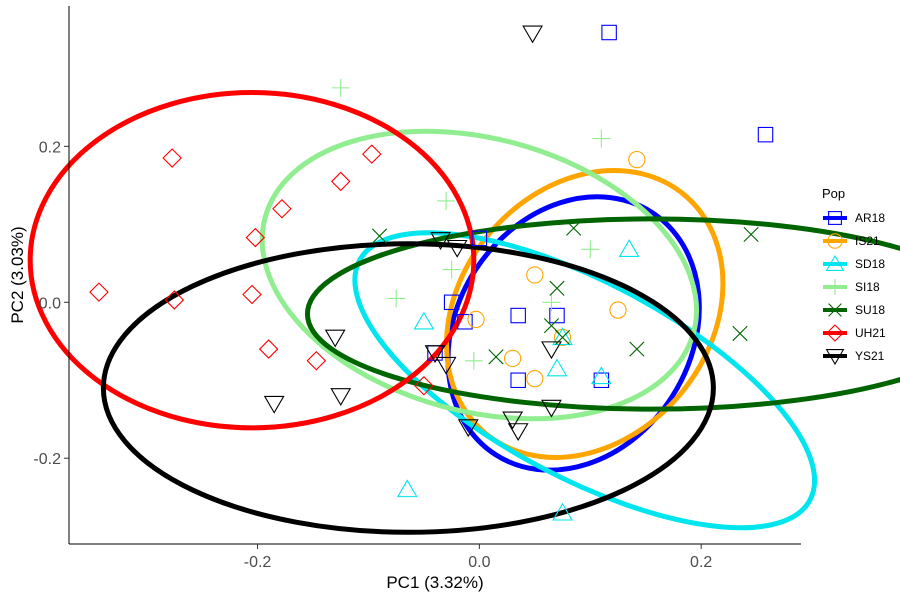  I want to click on legend-item-uh21: UH21, so click(854, 333).